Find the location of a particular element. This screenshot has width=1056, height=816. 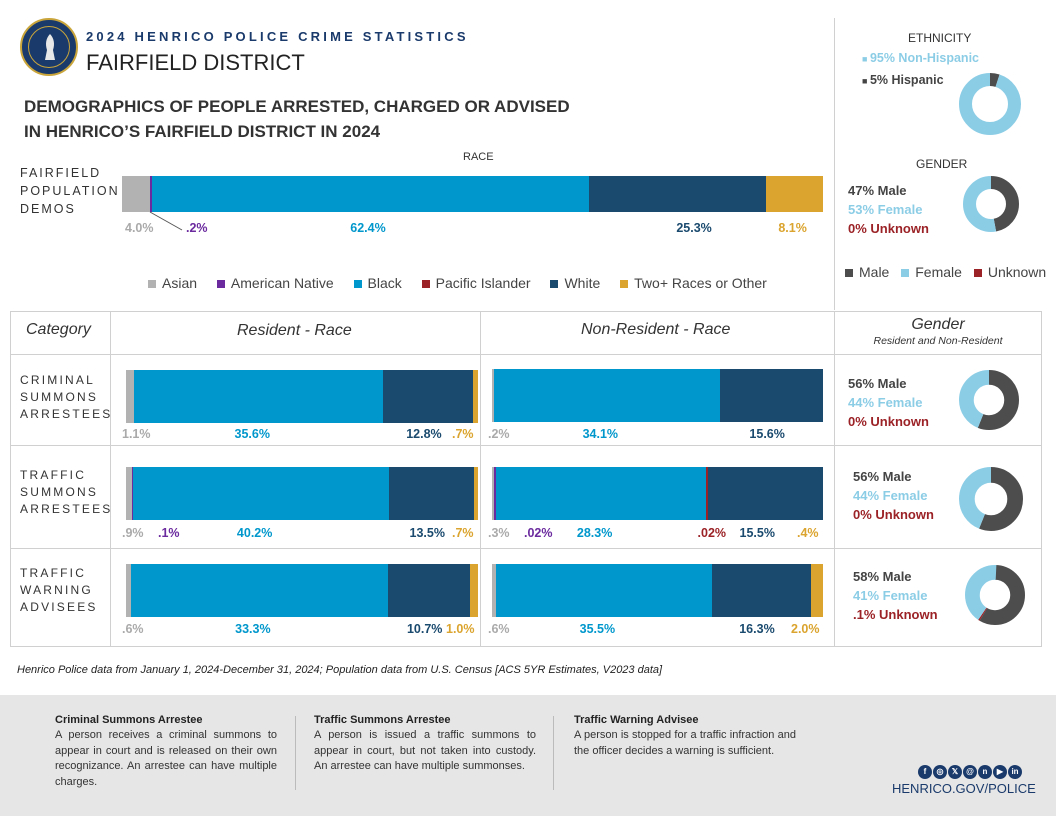

nonresident-row1-label-white: 15.5% is located at coordinates (757, 533).